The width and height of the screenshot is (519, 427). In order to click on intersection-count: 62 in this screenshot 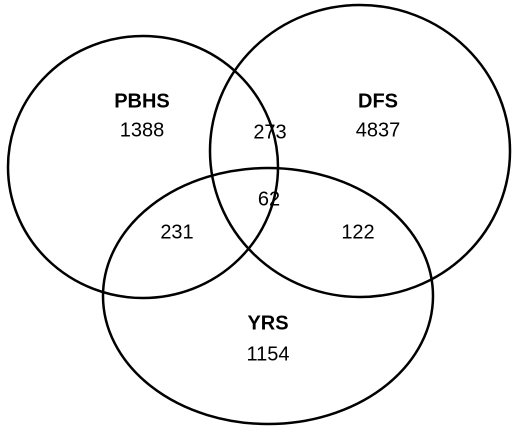, I will do `click(269, 199)`.